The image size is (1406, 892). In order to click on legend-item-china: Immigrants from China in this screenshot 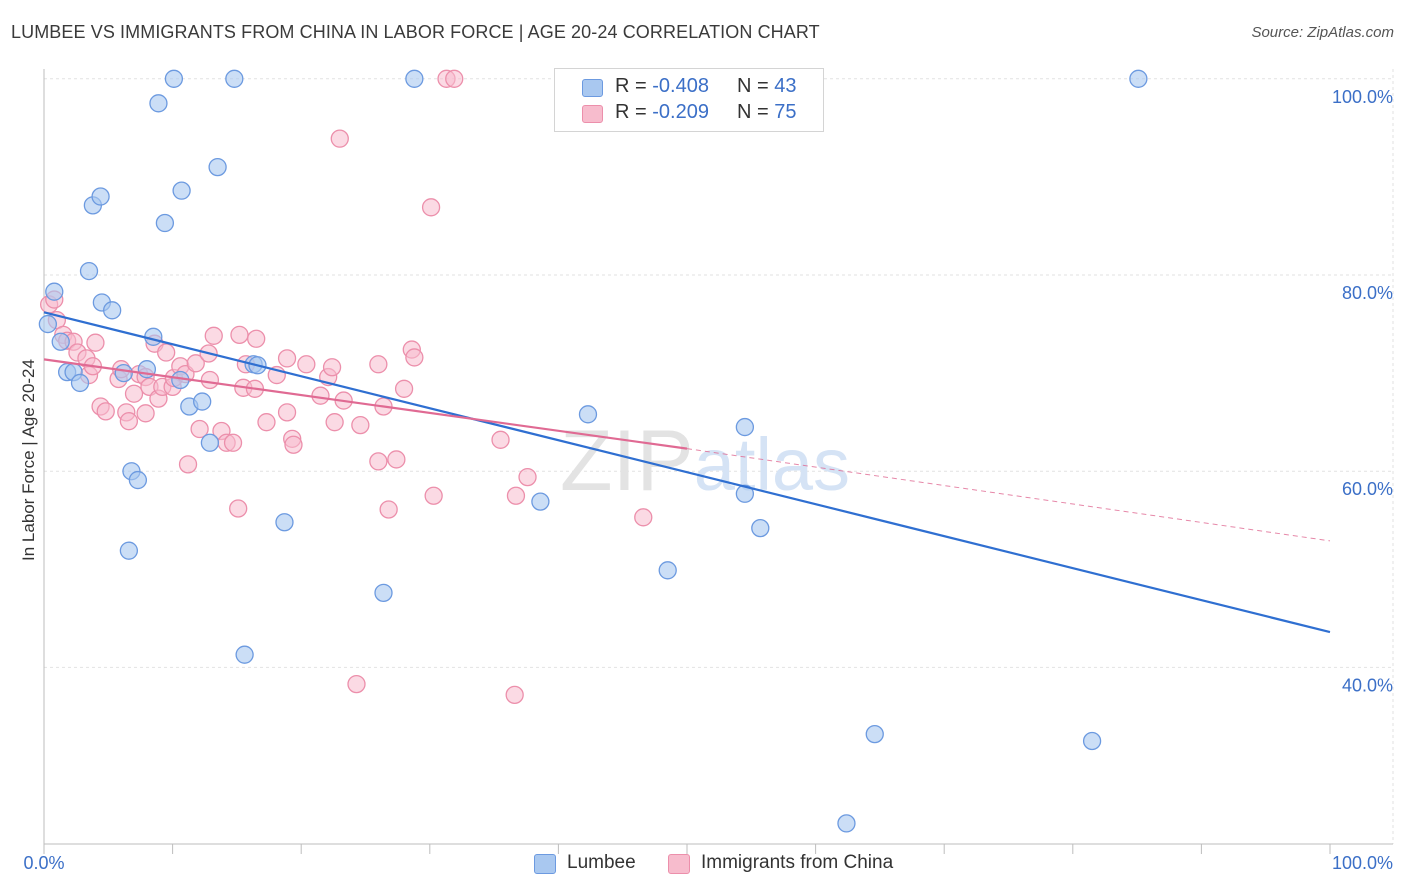, I will do `click(780, 863)`.